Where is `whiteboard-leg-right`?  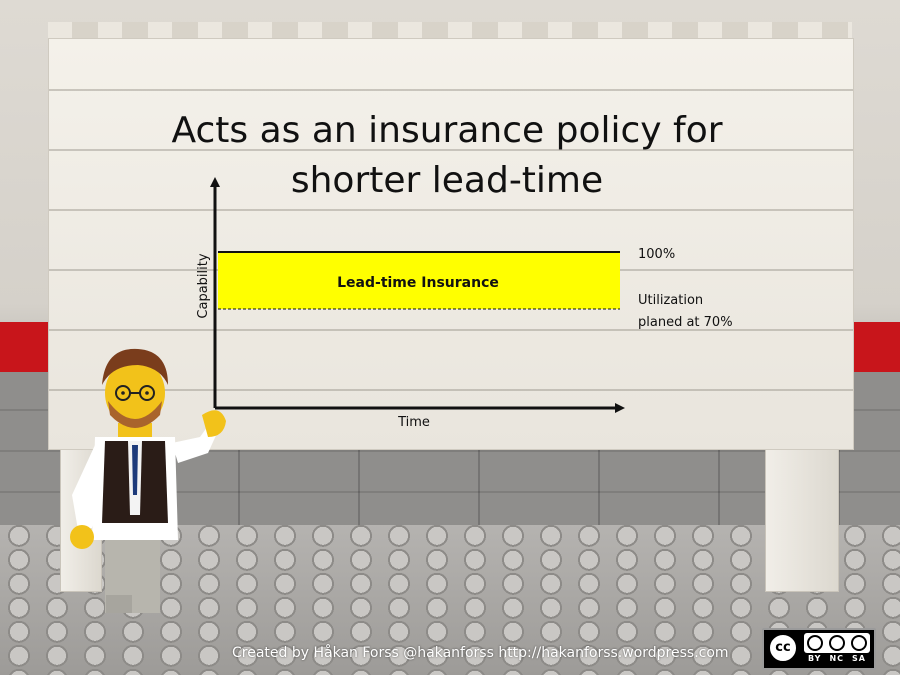
whiteboard-leg-right is located at coordinates (802, 516).